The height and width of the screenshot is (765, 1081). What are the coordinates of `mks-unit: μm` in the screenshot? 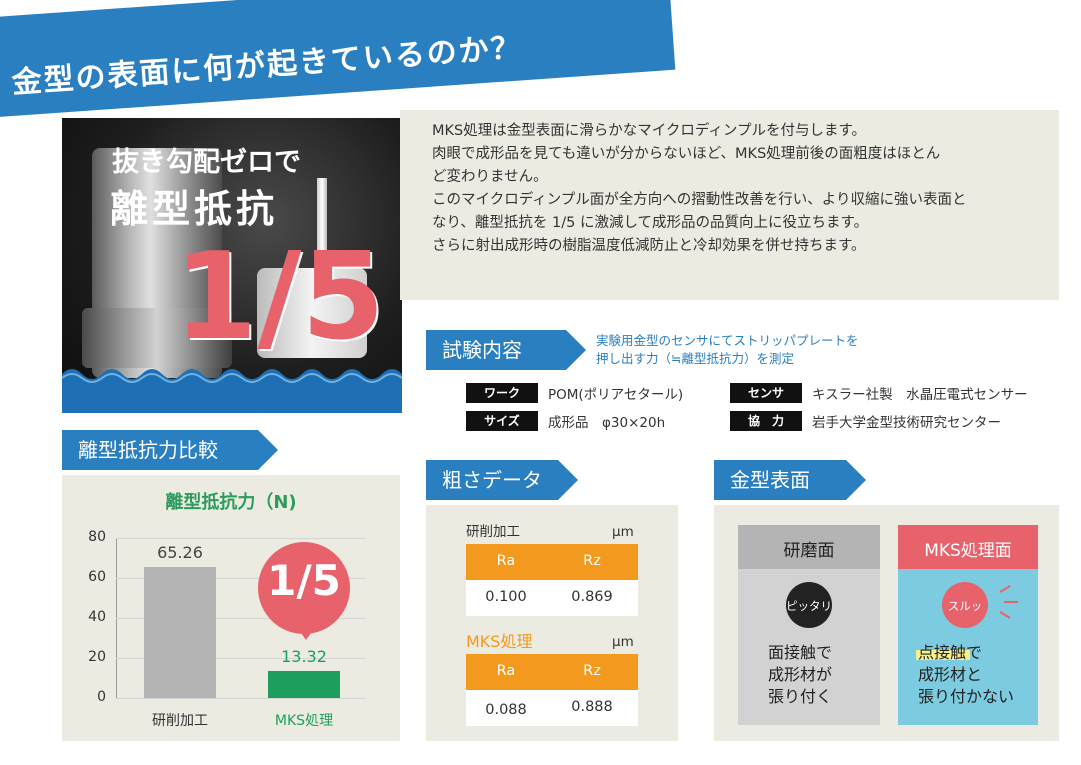 It's located at (623, 642).